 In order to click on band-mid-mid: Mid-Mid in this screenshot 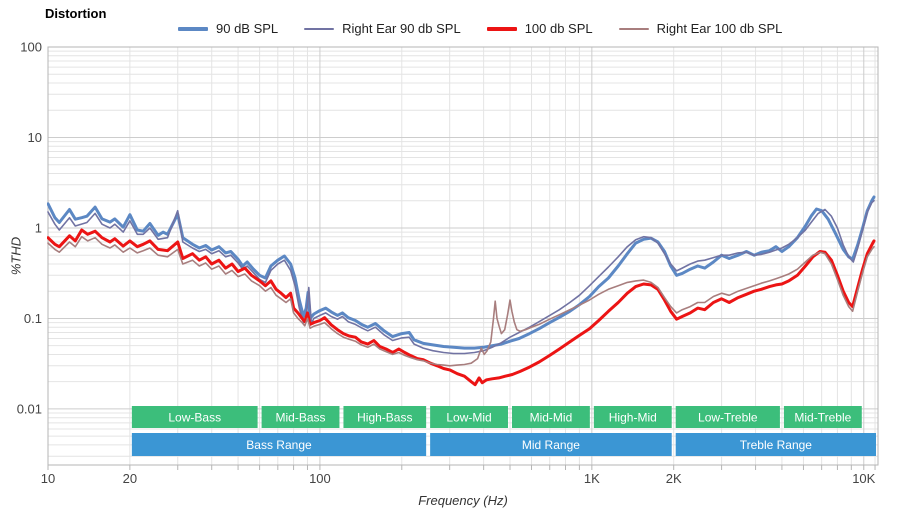, I will do `click(550, 417)`.